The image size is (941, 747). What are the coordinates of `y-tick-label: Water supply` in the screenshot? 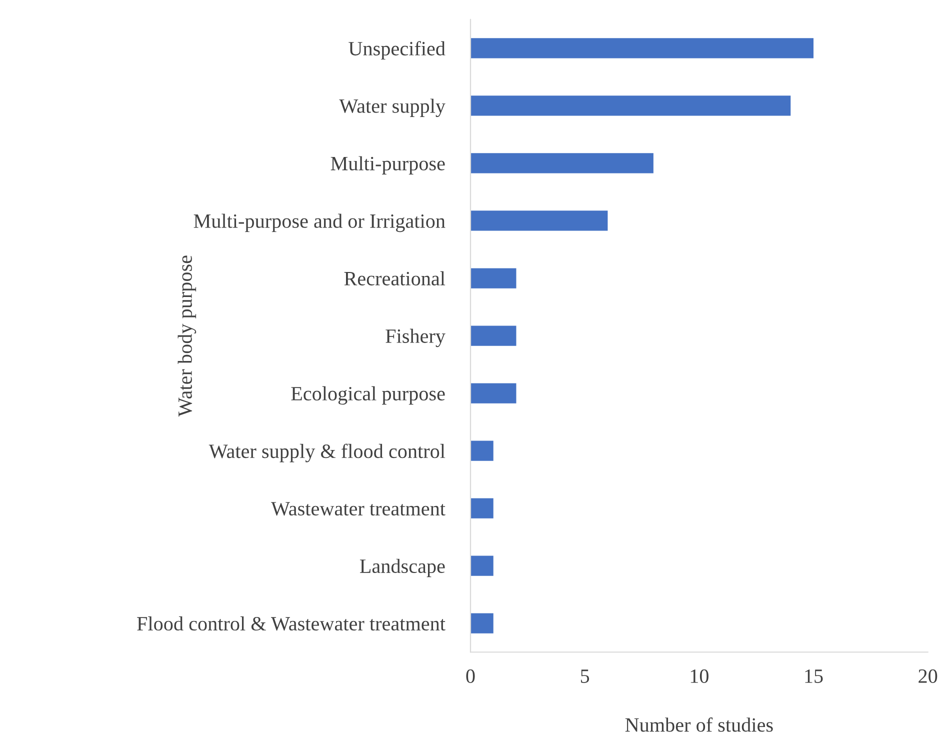 It's located at (392, 108).